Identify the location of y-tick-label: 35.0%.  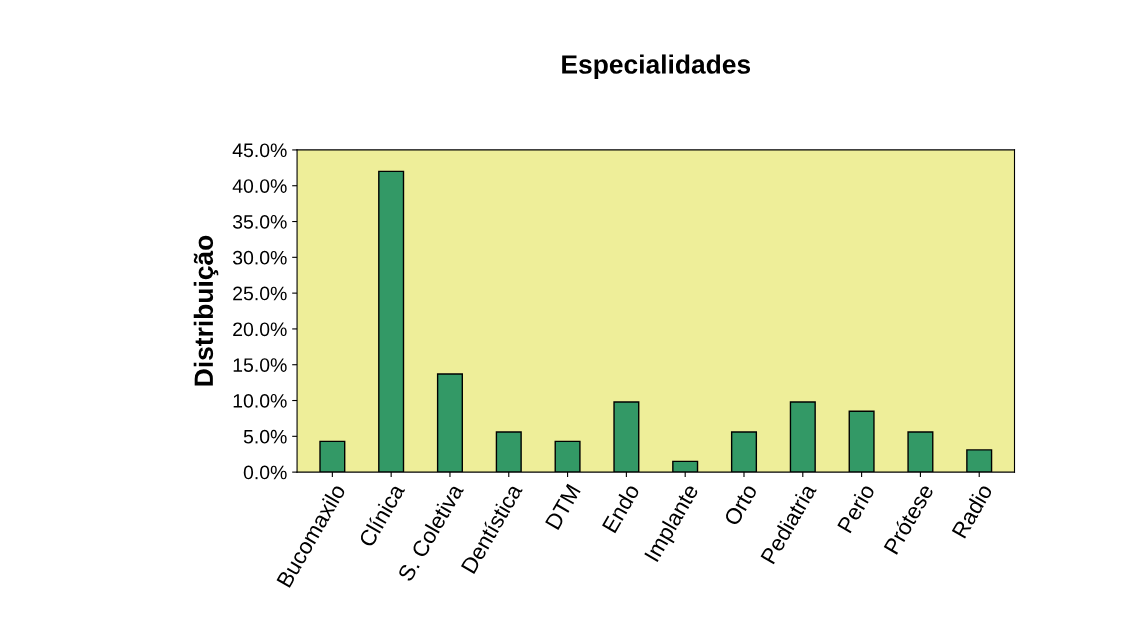
(259, 222).